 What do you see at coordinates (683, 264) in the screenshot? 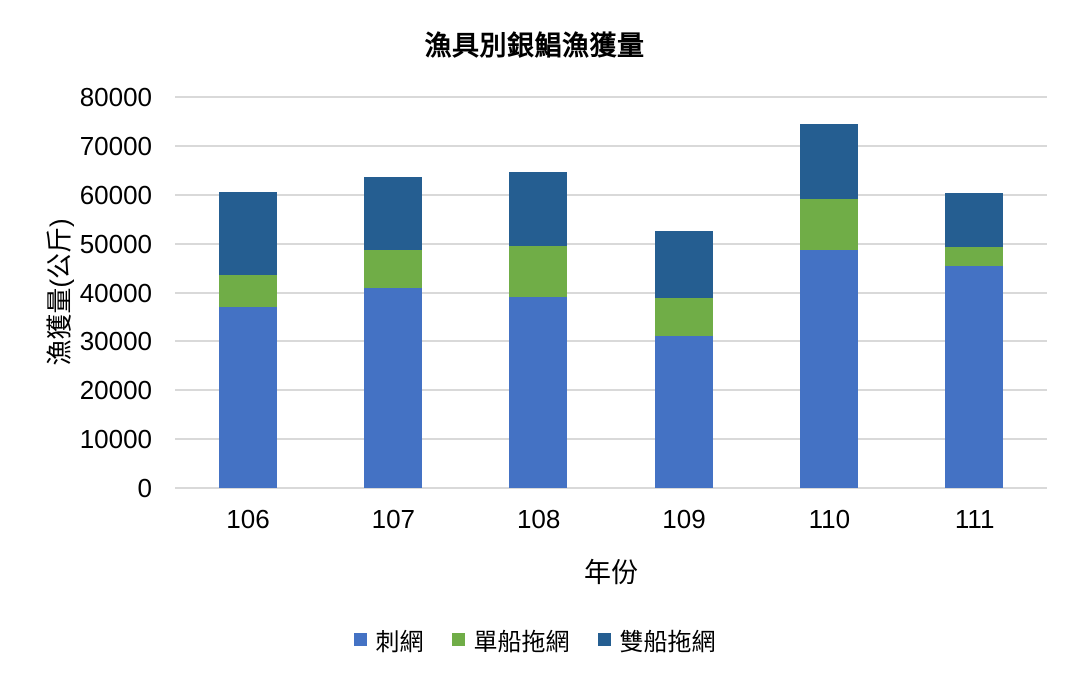
I see `bar-segment-109-雙船拖網` at bounding box center [683, 264].